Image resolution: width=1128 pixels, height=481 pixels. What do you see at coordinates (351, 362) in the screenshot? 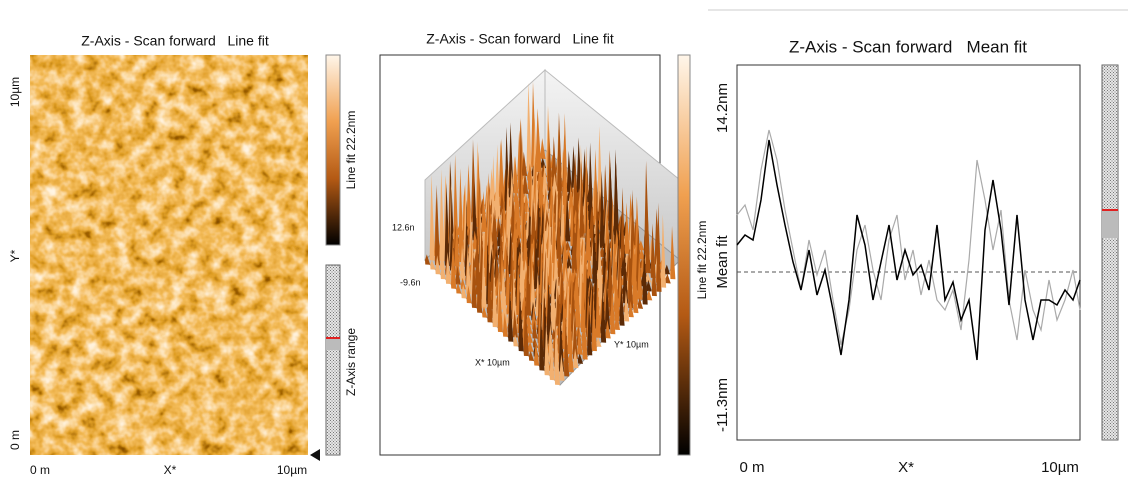
I see `range-label: Z-Axis range` at bounding box center [351, 362].